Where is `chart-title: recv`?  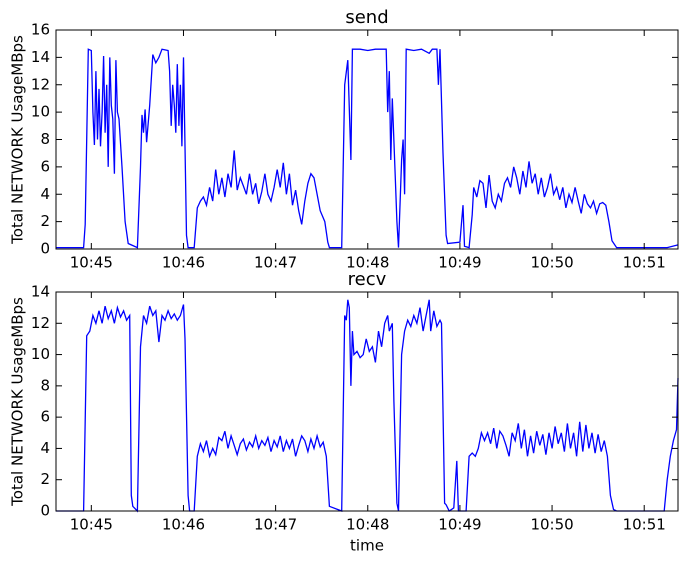 chart-title: recv is located at coordinates (367, 279).